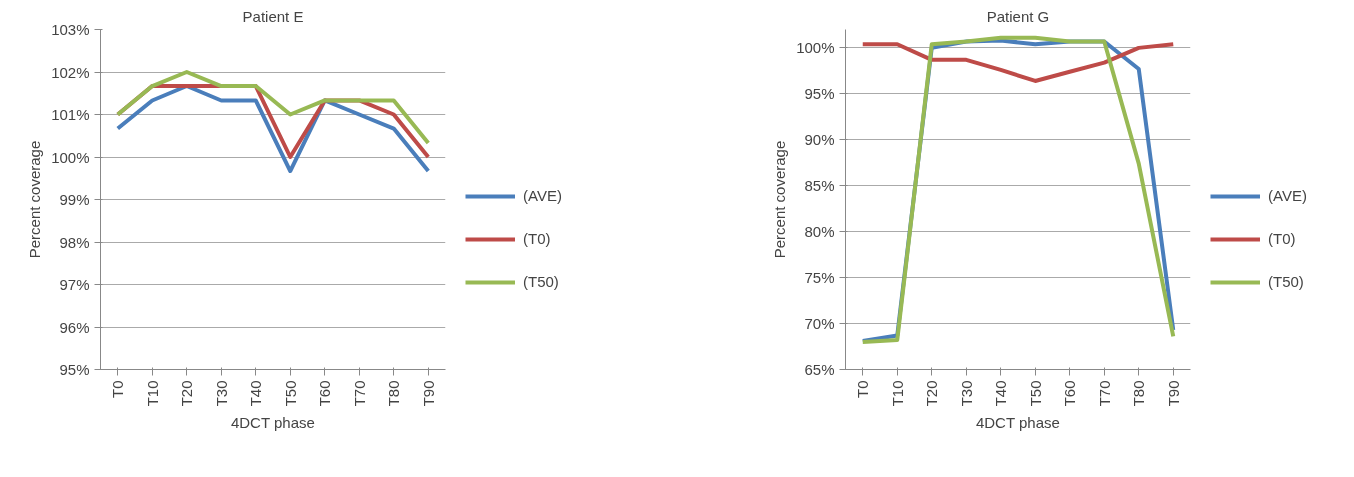  I want to click on y-tick-label: 99%, so click(74, 199).